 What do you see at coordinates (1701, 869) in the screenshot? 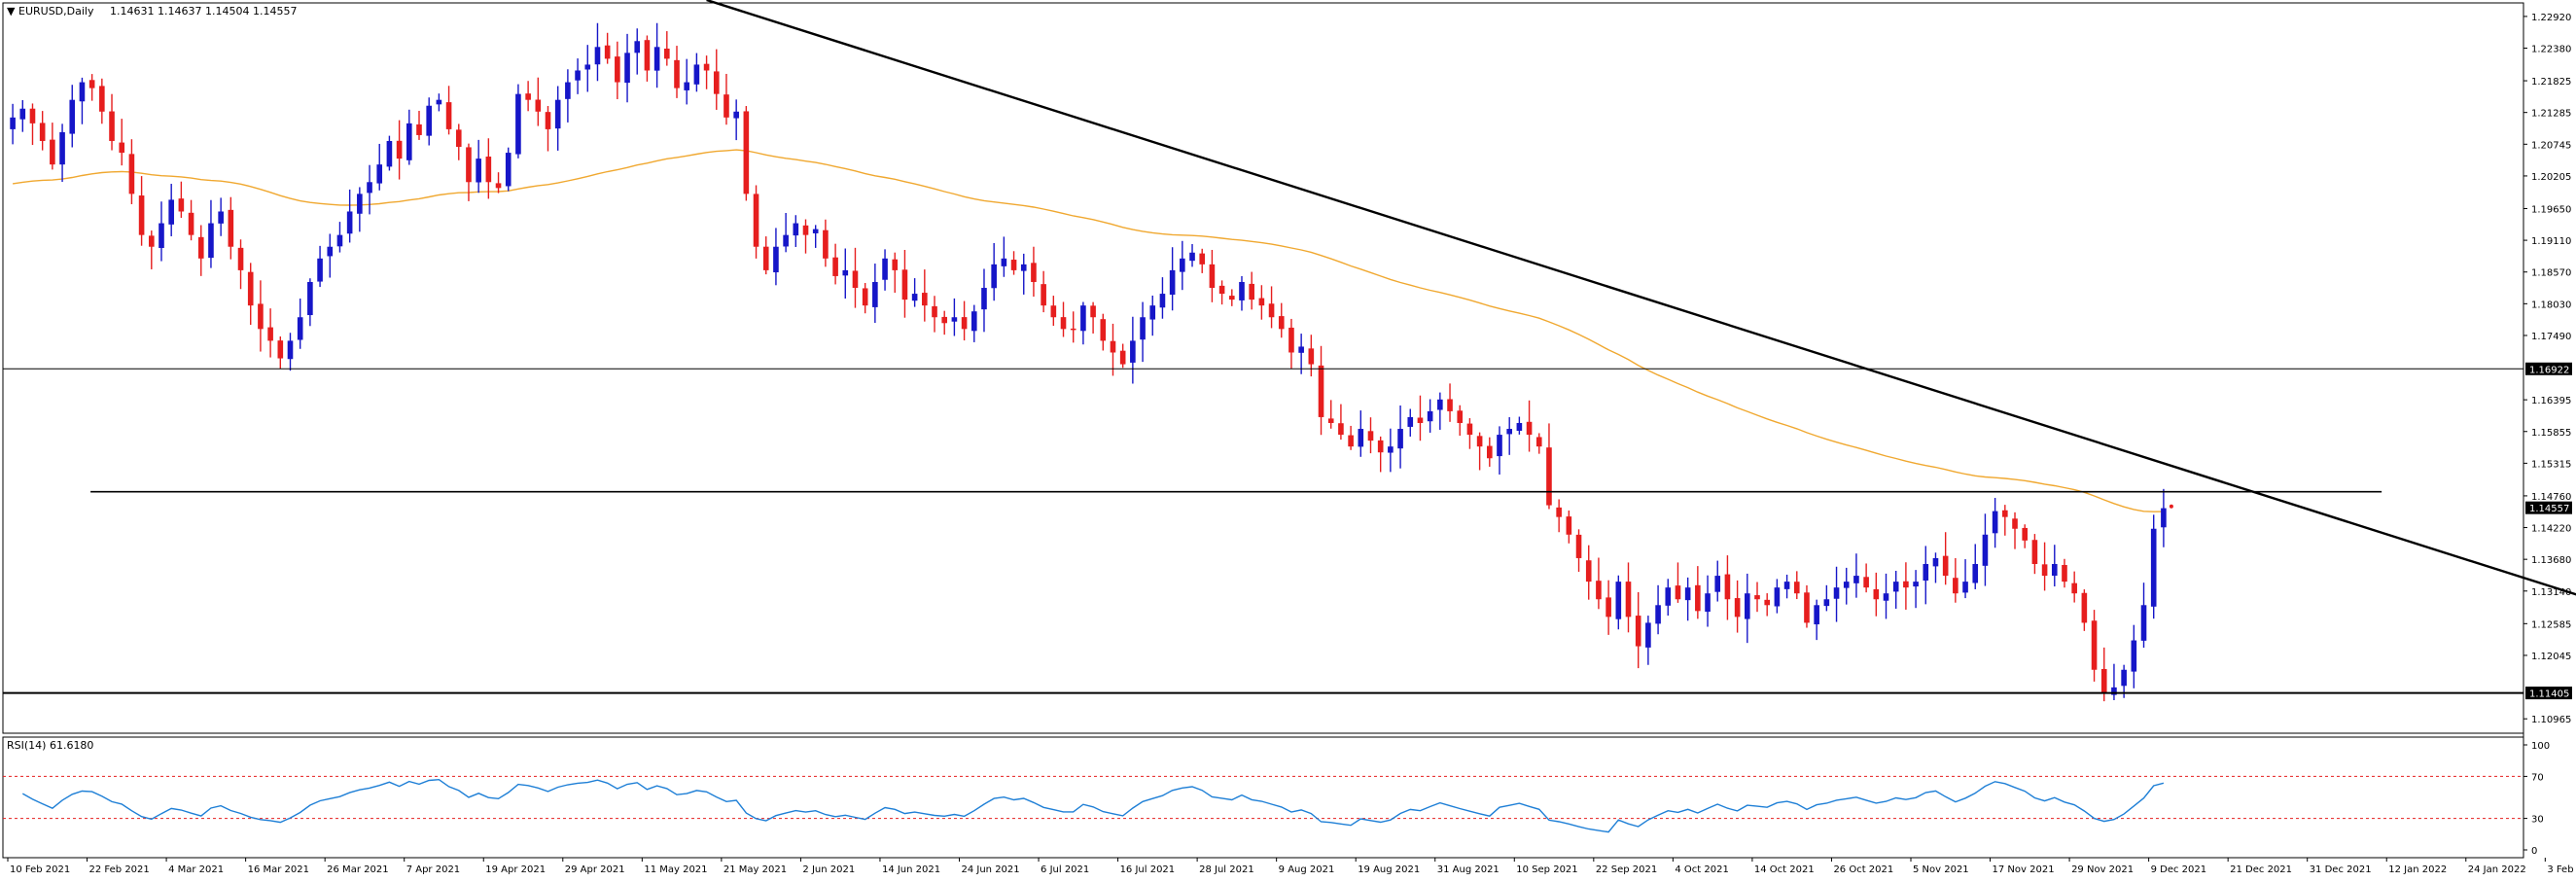
I see `date-tick-label: 4 Oct 2021` at bounding box center [1701, 869].